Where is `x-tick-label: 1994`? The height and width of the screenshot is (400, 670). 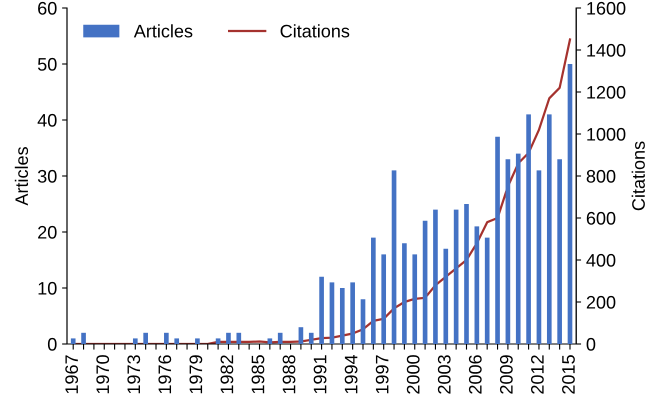 x-tick-label: 1994 is located at coordinates (351, 374).